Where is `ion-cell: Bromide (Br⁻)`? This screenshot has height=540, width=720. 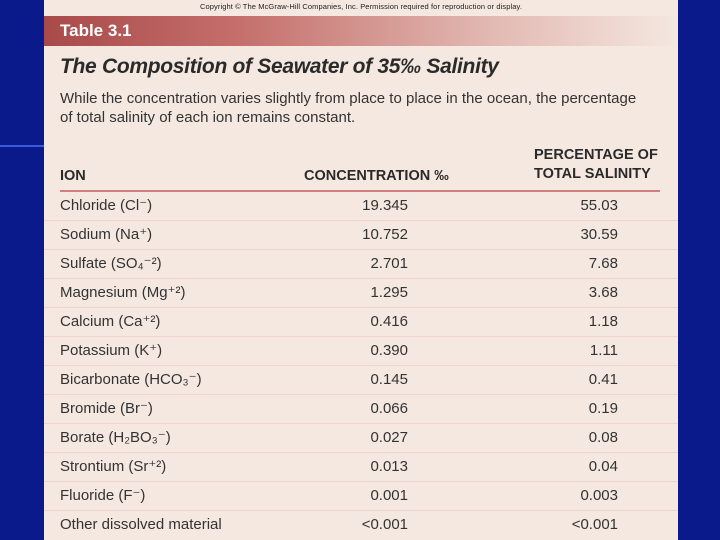
ion-cell: Bromide (Br⁻) is located at coordinates (106, 408).